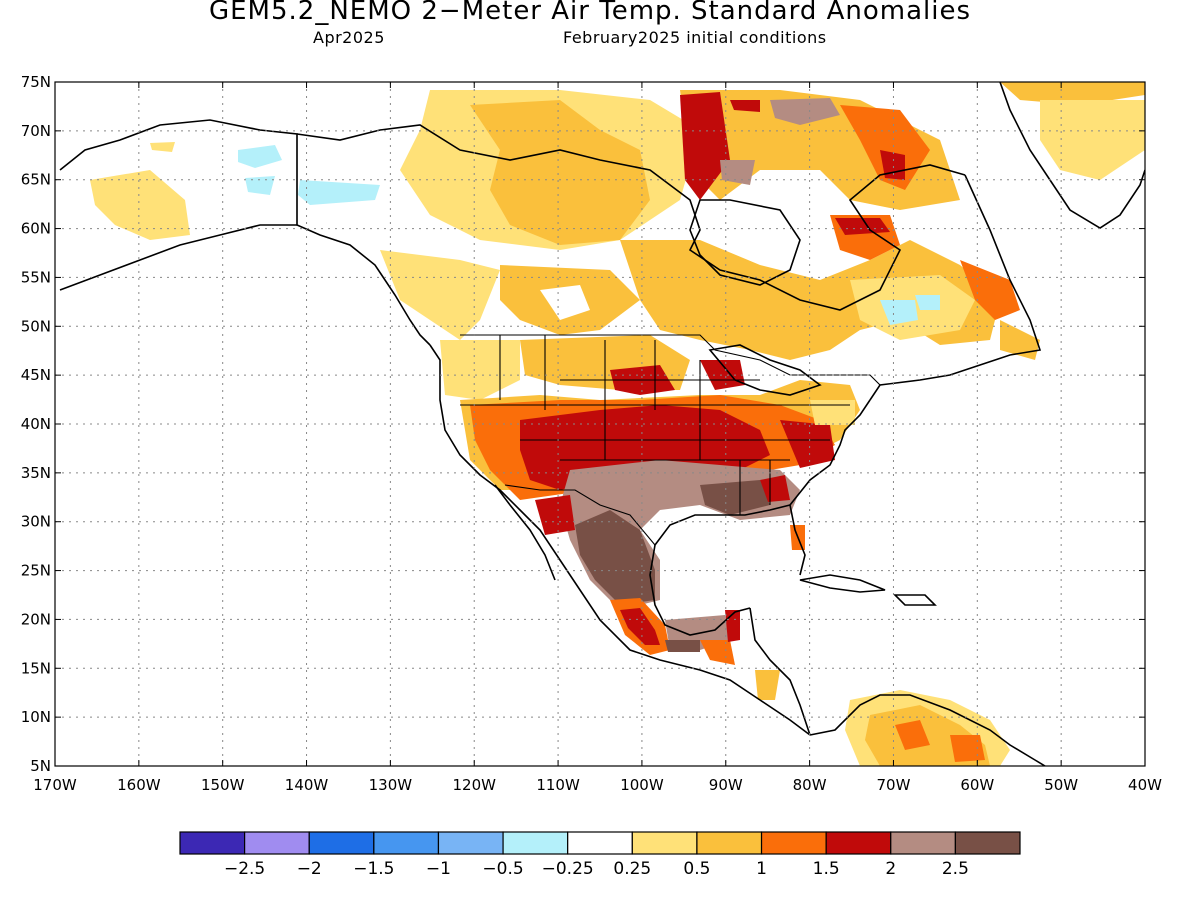  Describe the element at coordinates (36, 522) in the screenshot. I see `lat-tick-label: 30N` at that location.